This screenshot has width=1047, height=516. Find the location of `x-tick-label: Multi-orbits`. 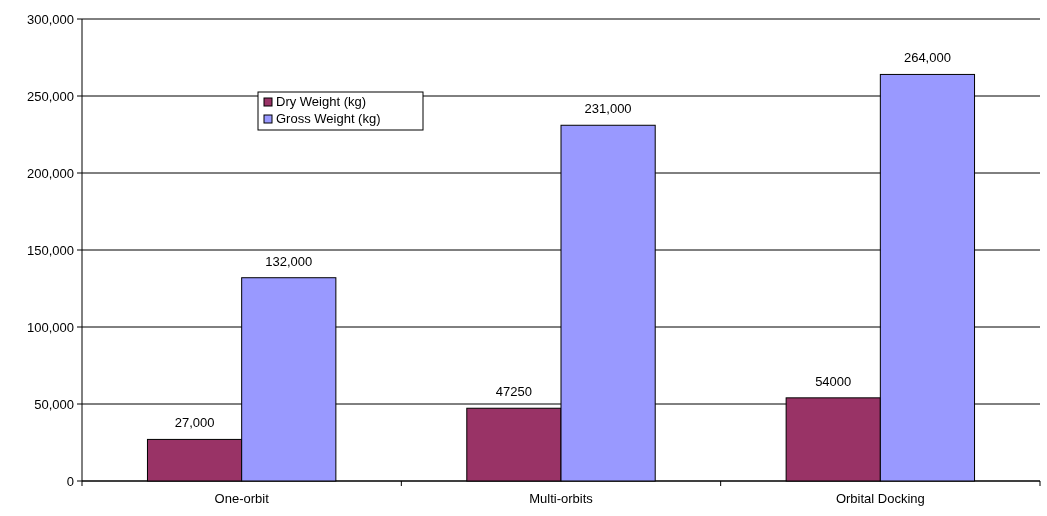

x-tick-label: Multi-orbits is located at coordinates (561, 498).